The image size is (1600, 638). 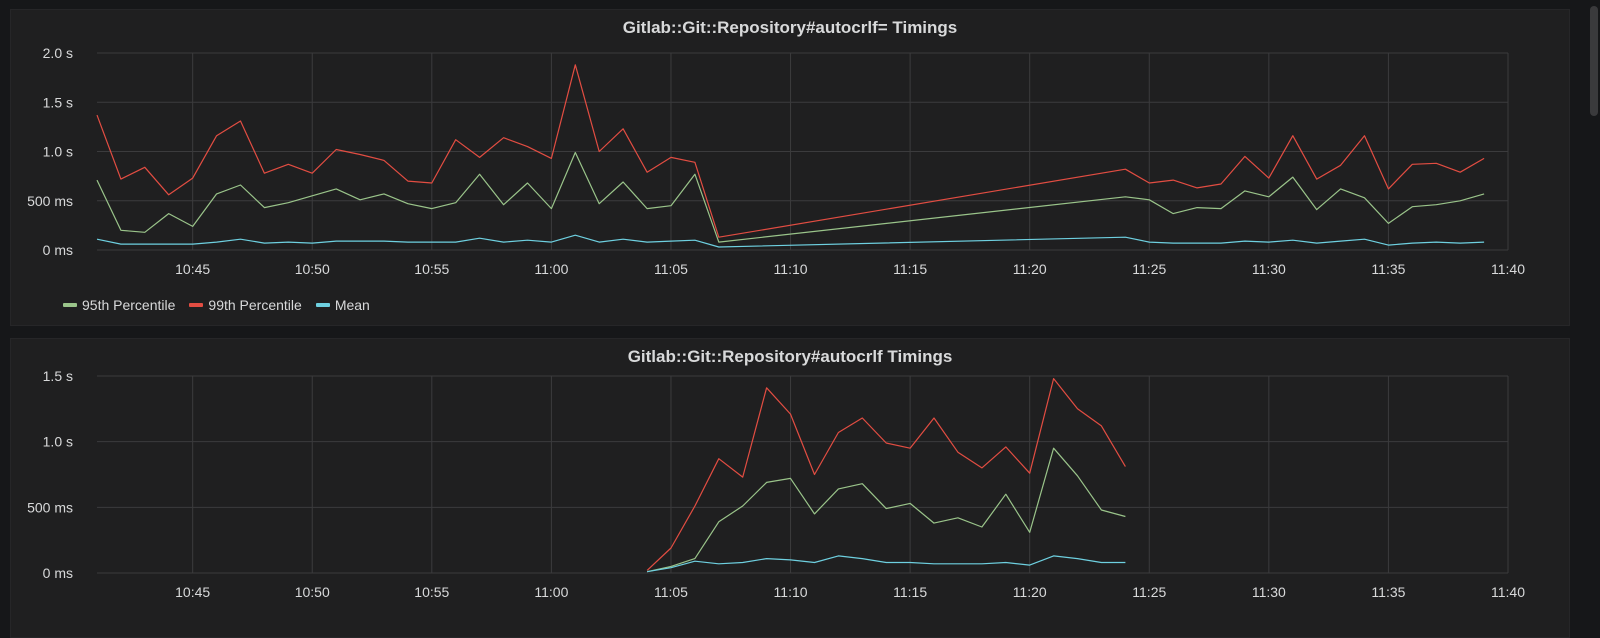 I want to click on legend: 95th Percentile 99th Percentile Mean, so click(x=216, y=305).